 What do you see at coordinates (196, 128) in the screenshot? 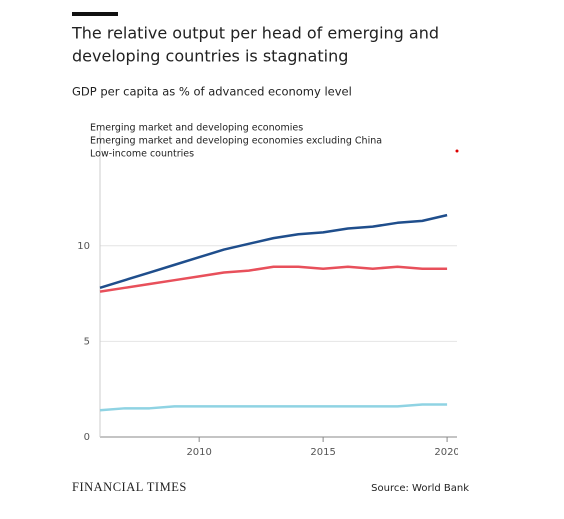
I see `legend-entry: Emerging market and developing economies` at bounding box center [196, 128].